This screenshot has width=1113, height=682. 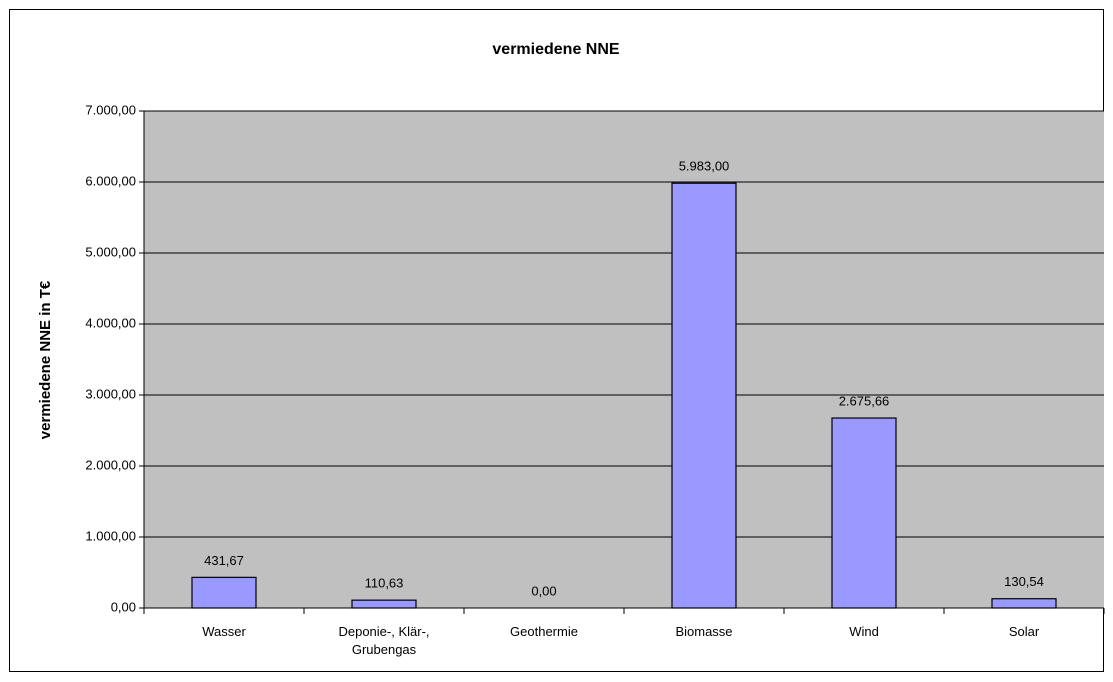 I want to click on y-tick-label: 6.000,00, so click(x=110, y=180).